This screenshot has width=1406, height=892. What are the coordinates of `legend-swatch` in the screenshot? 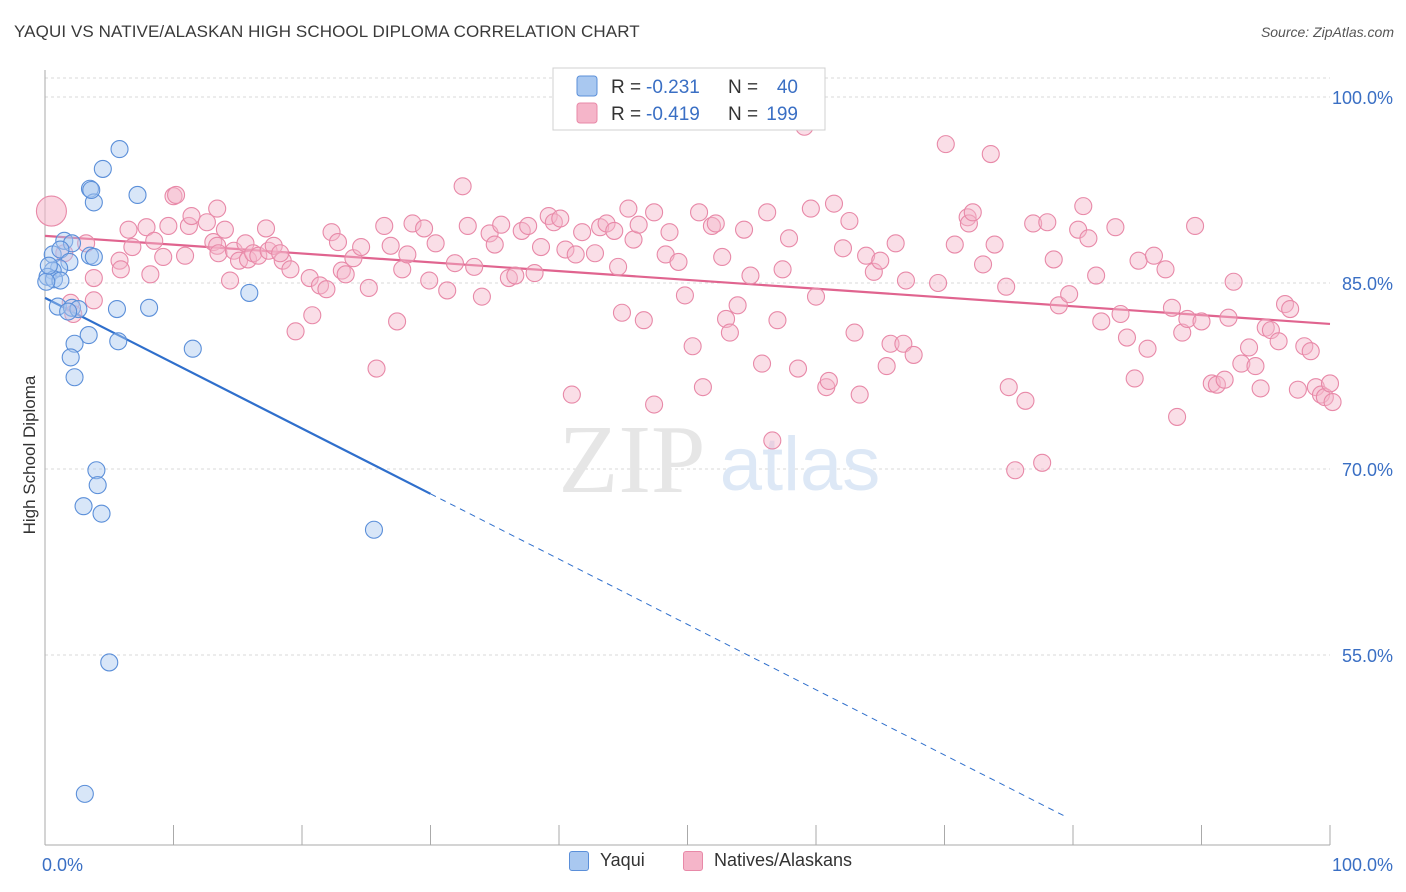 It's located at (587, 86).